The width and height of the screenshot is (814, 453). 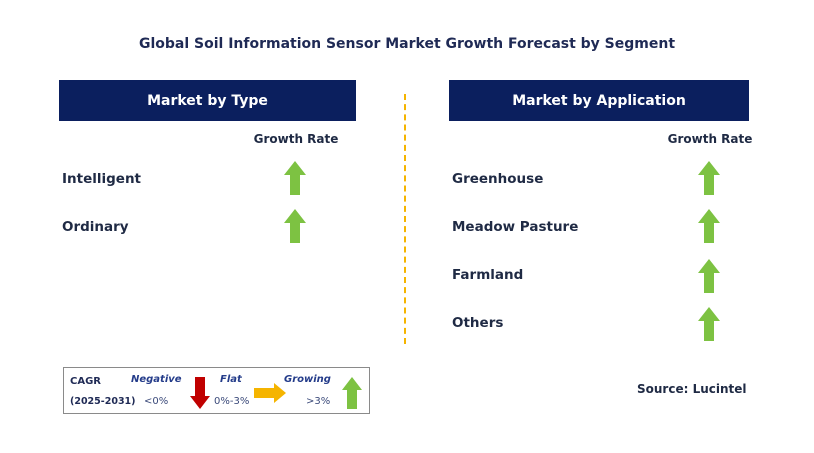 I want to click on market-by-application-header: Market by Application, so click(x=599, y=100).